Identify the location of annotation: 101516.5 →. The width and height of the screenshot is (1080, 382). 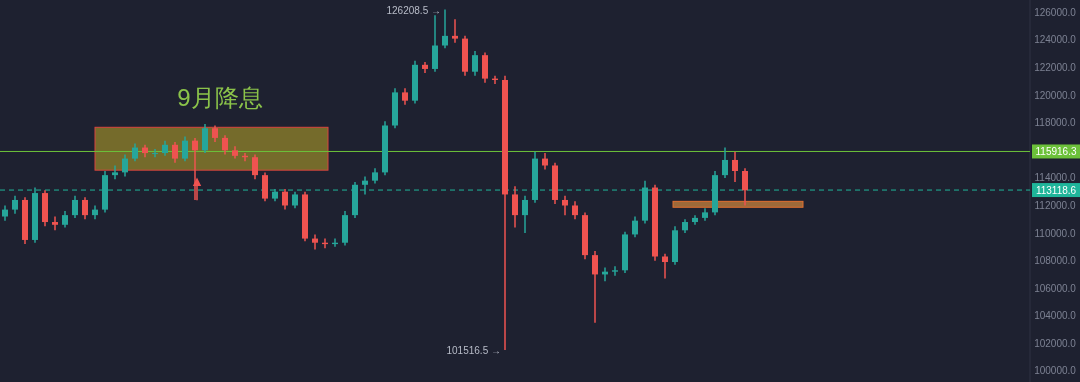
(473, 351).